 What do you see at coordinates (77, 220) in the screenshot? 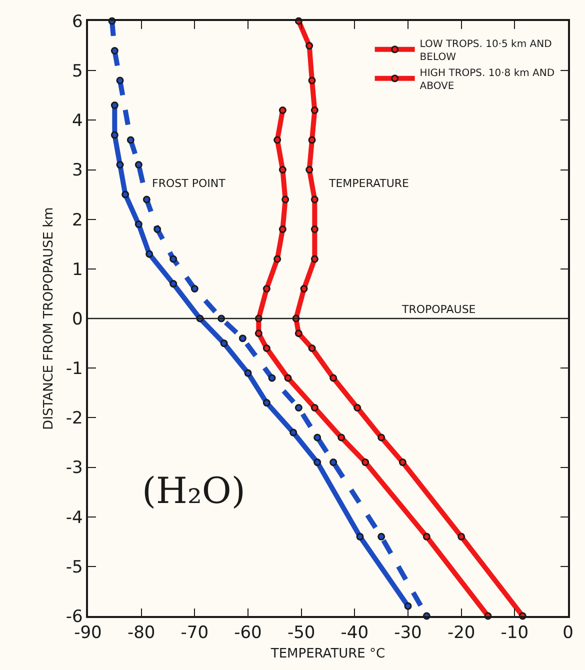
I see `y-tick-label: 2` at bounding box center [77, 220].